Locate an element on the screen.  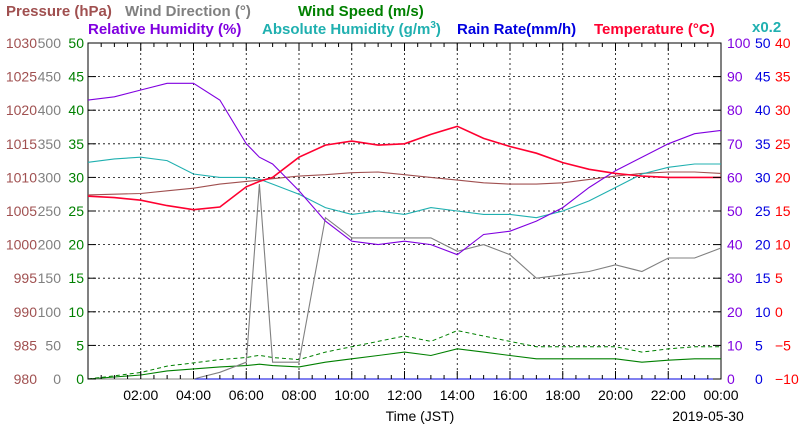
y-tick-label-temperature: 40 is located at coordinates (783, 43).